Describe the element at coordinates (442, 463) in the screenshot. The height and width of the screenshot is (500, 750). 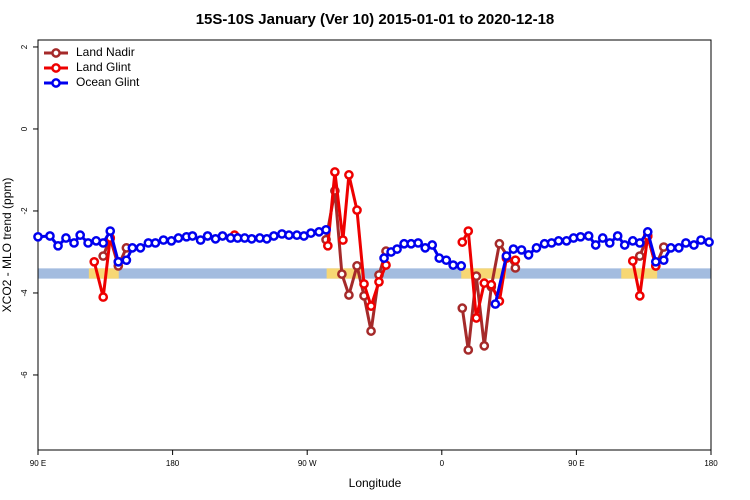
I see `x-tick-label: 0` at that location.